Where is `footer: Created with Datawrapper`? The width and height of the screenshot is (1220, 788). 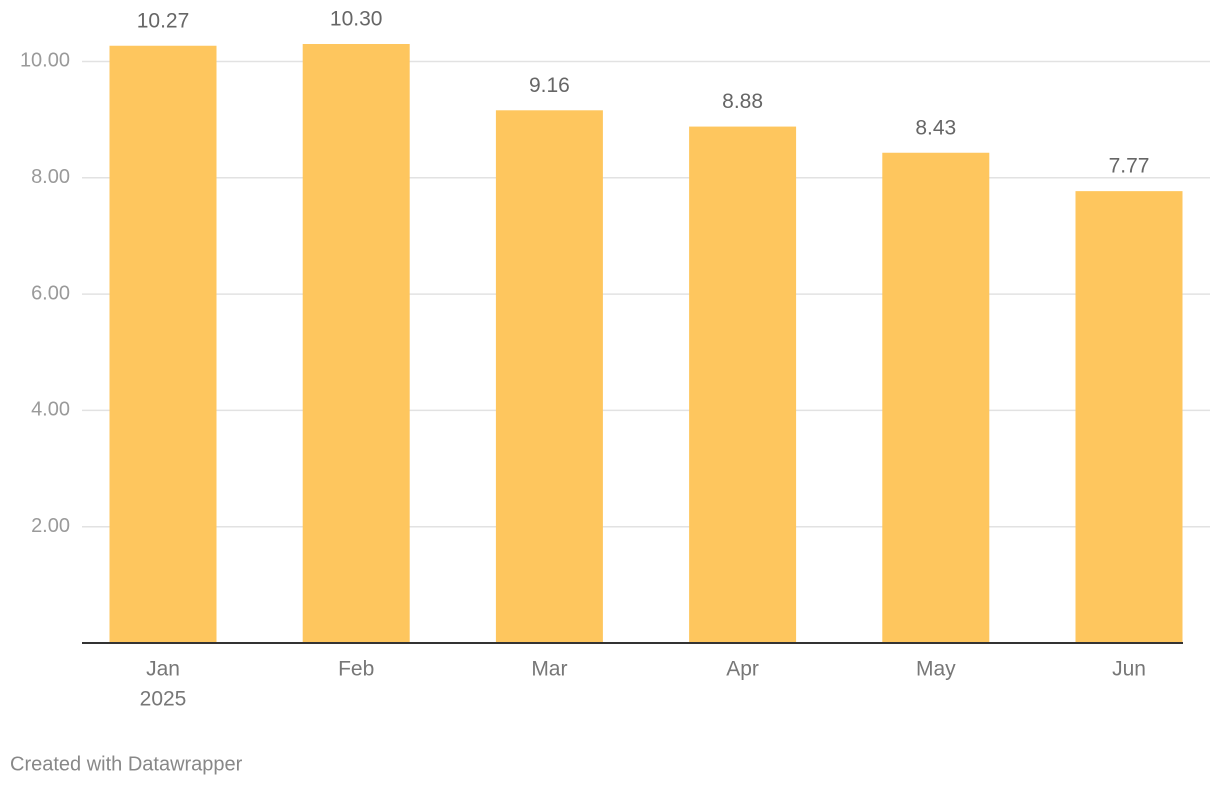 footer: Created with Datawrapper is located at coordinates (126, 764).